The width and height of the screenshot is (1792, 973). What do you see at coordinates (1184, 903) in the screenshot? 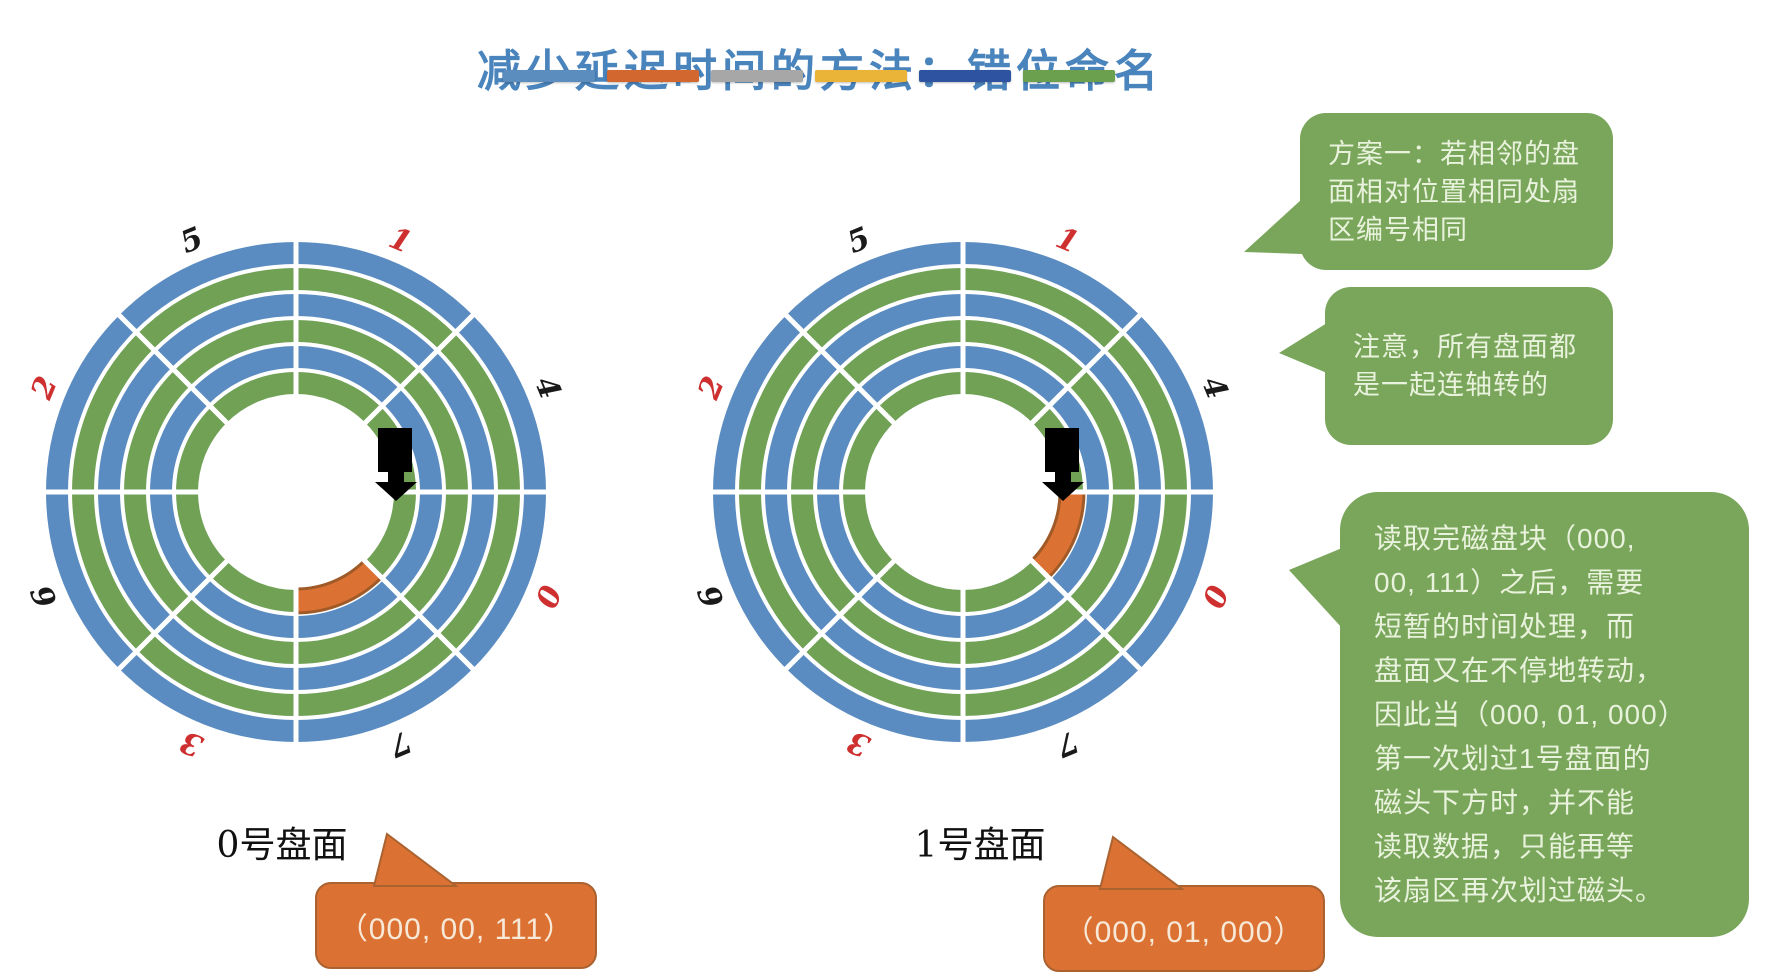
I see `address-callout-1: （000, 01, 000）` at bounding box center [1184, 903].